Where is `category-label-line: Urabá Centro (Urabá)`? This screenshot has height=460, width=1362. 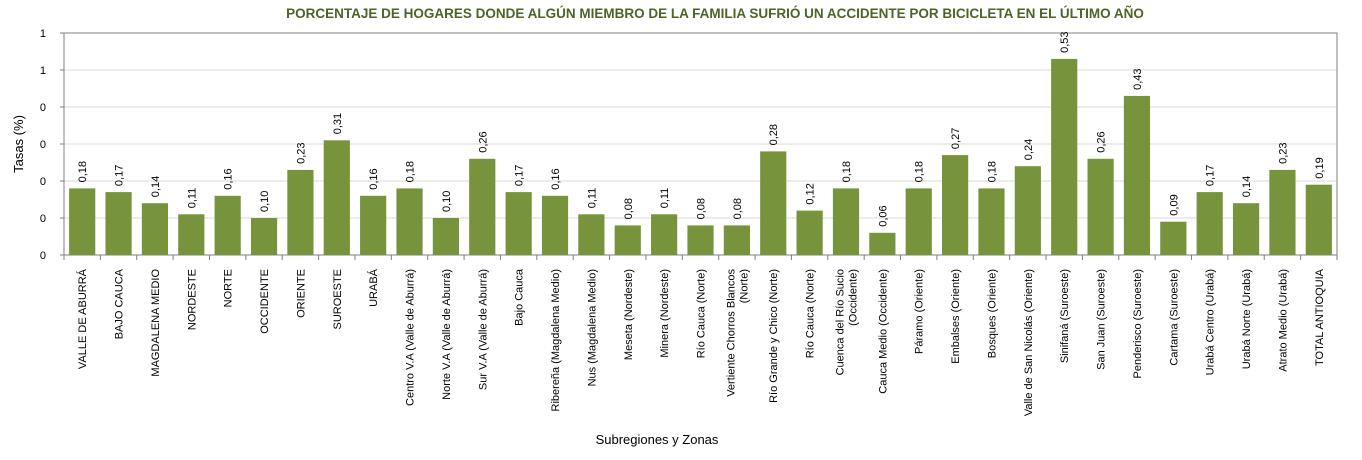 category-label-line: Urabá Centro (Urabá) is located at coordinates (1211, 322).